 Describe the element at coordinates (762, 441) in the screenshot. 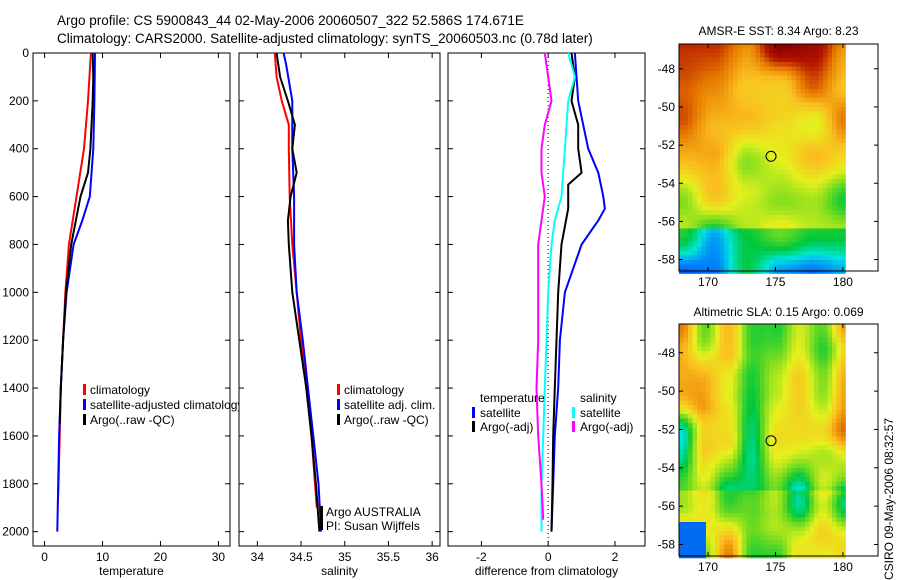

I see `heatmap-cells` at that location.